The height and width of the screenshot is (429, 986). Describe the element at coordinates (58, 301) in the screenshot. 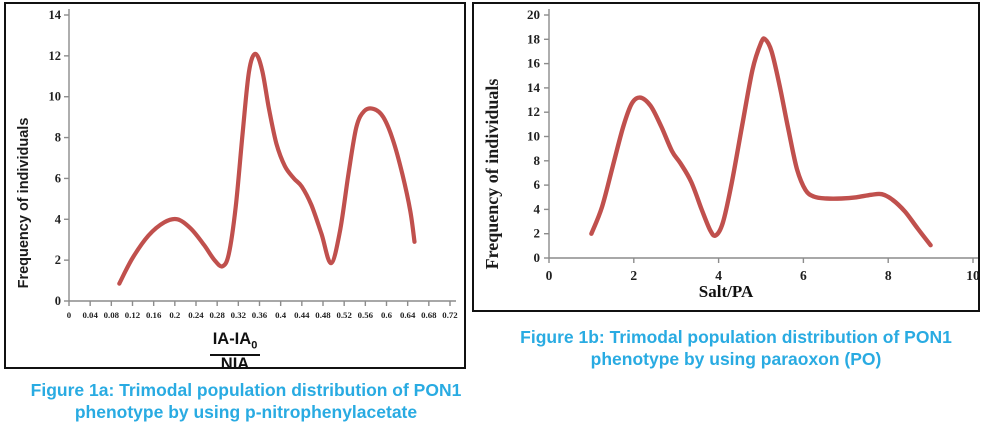

I see `fig1a-y-tick-label: 0` at that location.